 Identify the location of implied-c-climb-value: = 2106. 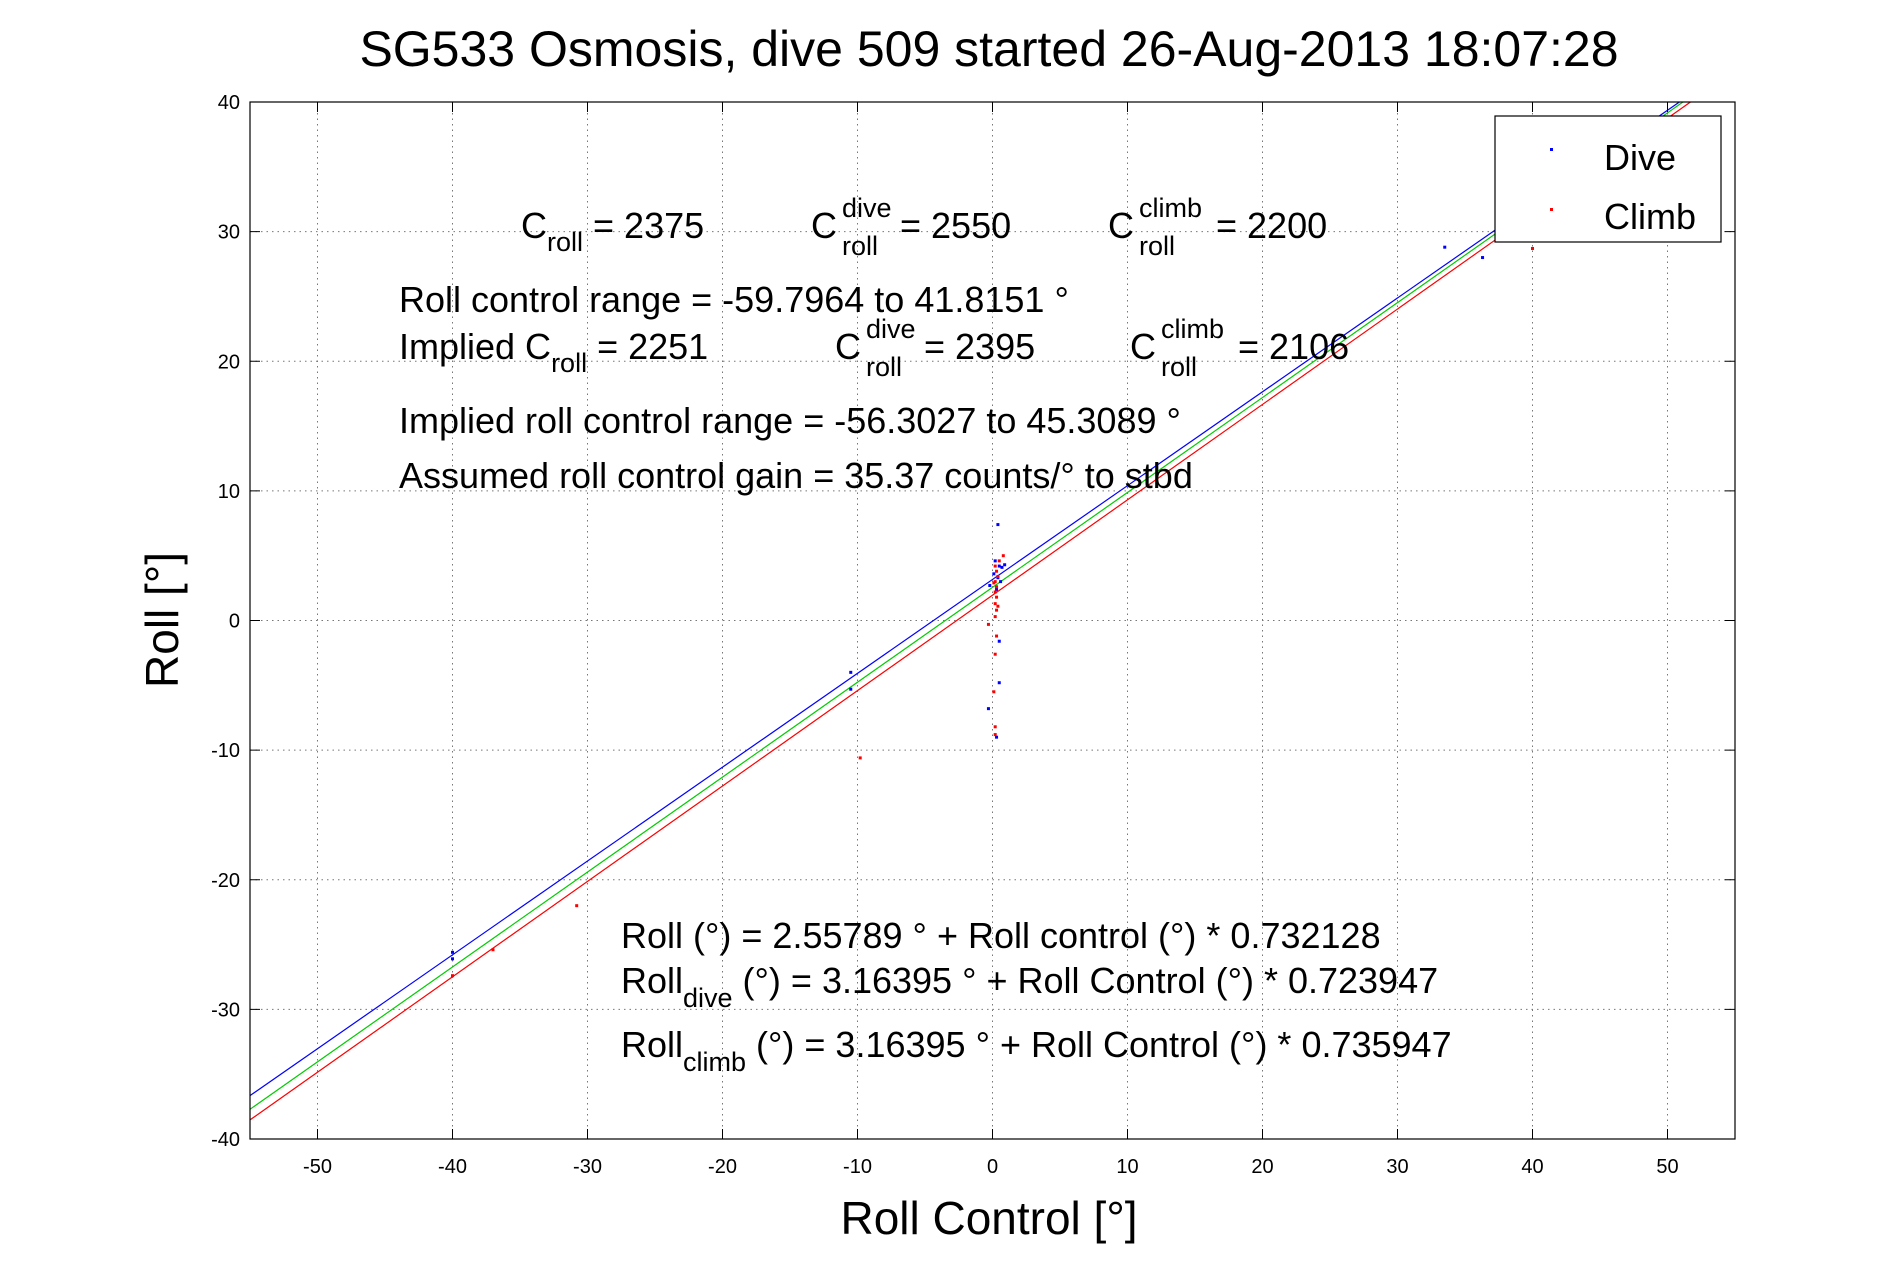
(1293, 346).